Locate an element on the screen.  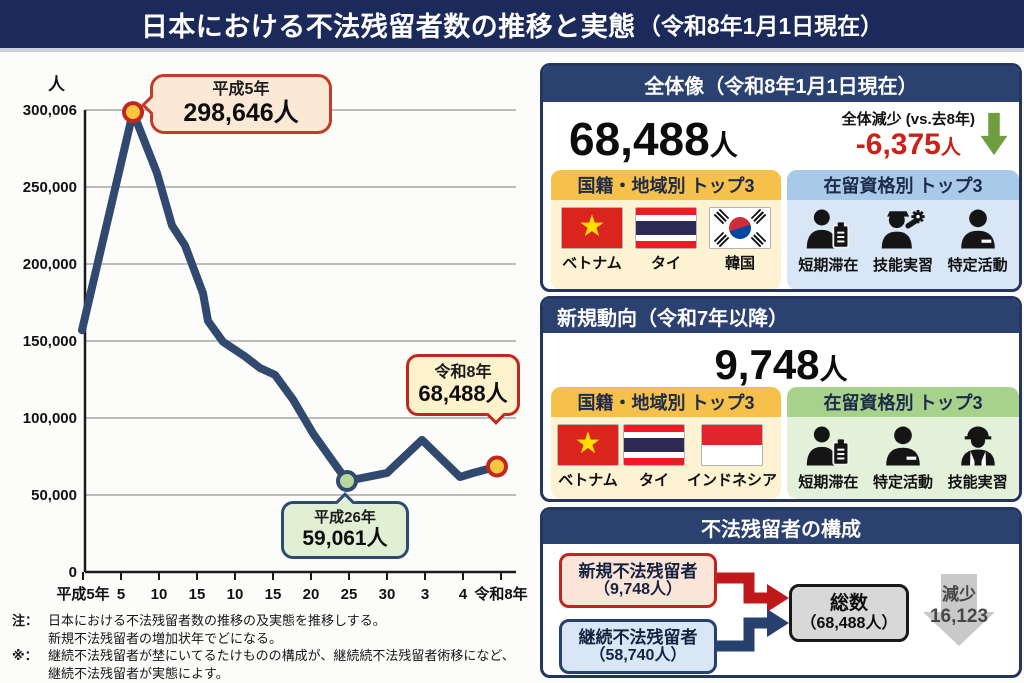
svg-text: 0 is located at coordinates (73, 572).